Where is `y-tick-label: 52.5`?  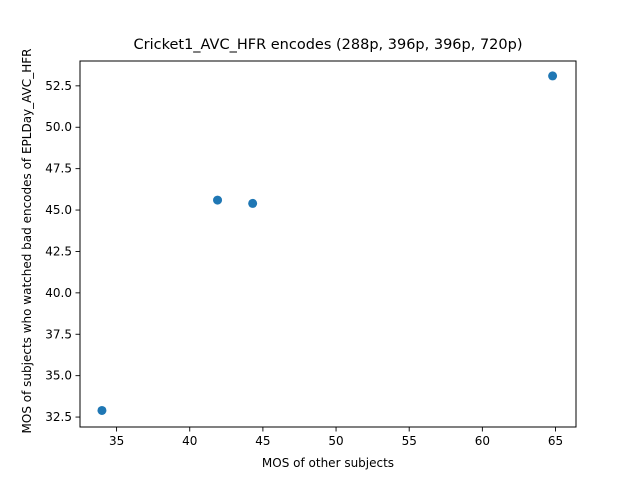 y-tick-label: 52.5 is located at coordinates (58, 86).